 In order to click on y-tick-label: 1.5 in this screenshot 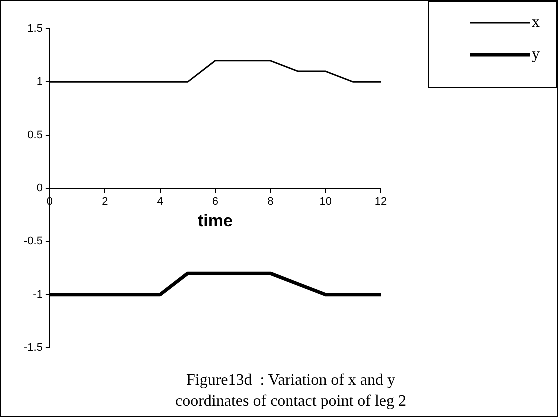, I will do `click(35, 29)`.